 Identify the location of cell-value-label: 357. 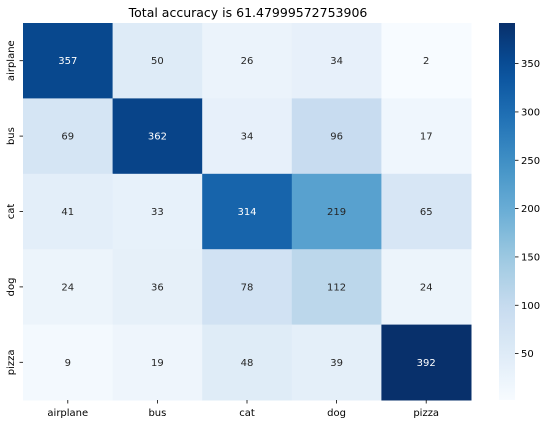
(67, 61).